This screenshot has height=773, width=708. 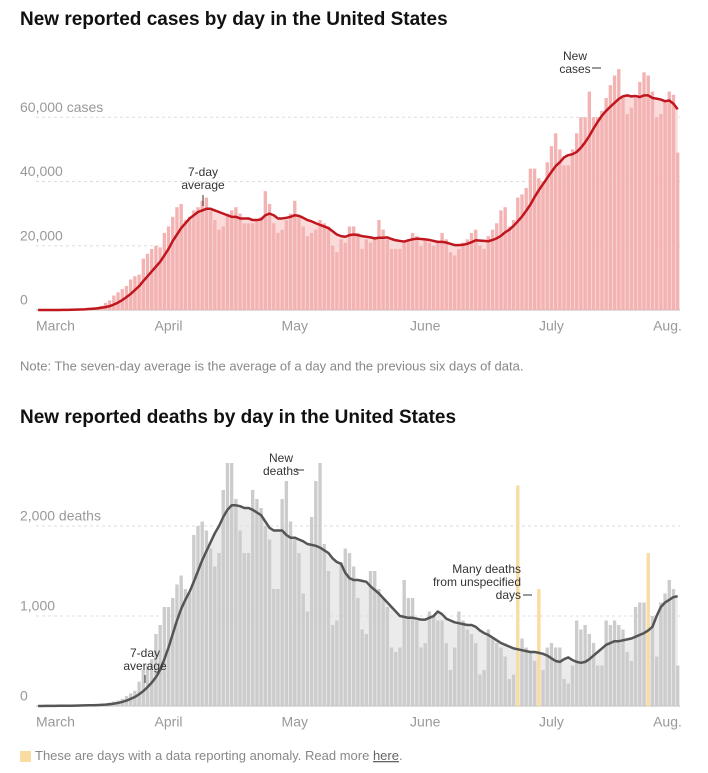 What do you see at coordinates (386, 755) in the screenshot?
I see `note-link: here` at bounding box center [386, 755].